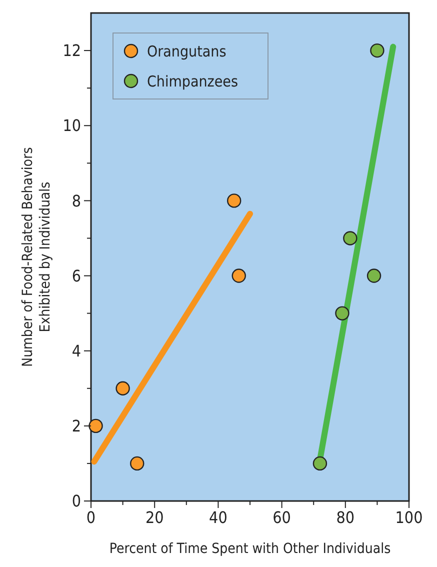 The height and width of the screenshot is (567, 437). Describe the element at coordinates (71, 126) in the screenshot. I see `y-tick-label: 10` at that location.